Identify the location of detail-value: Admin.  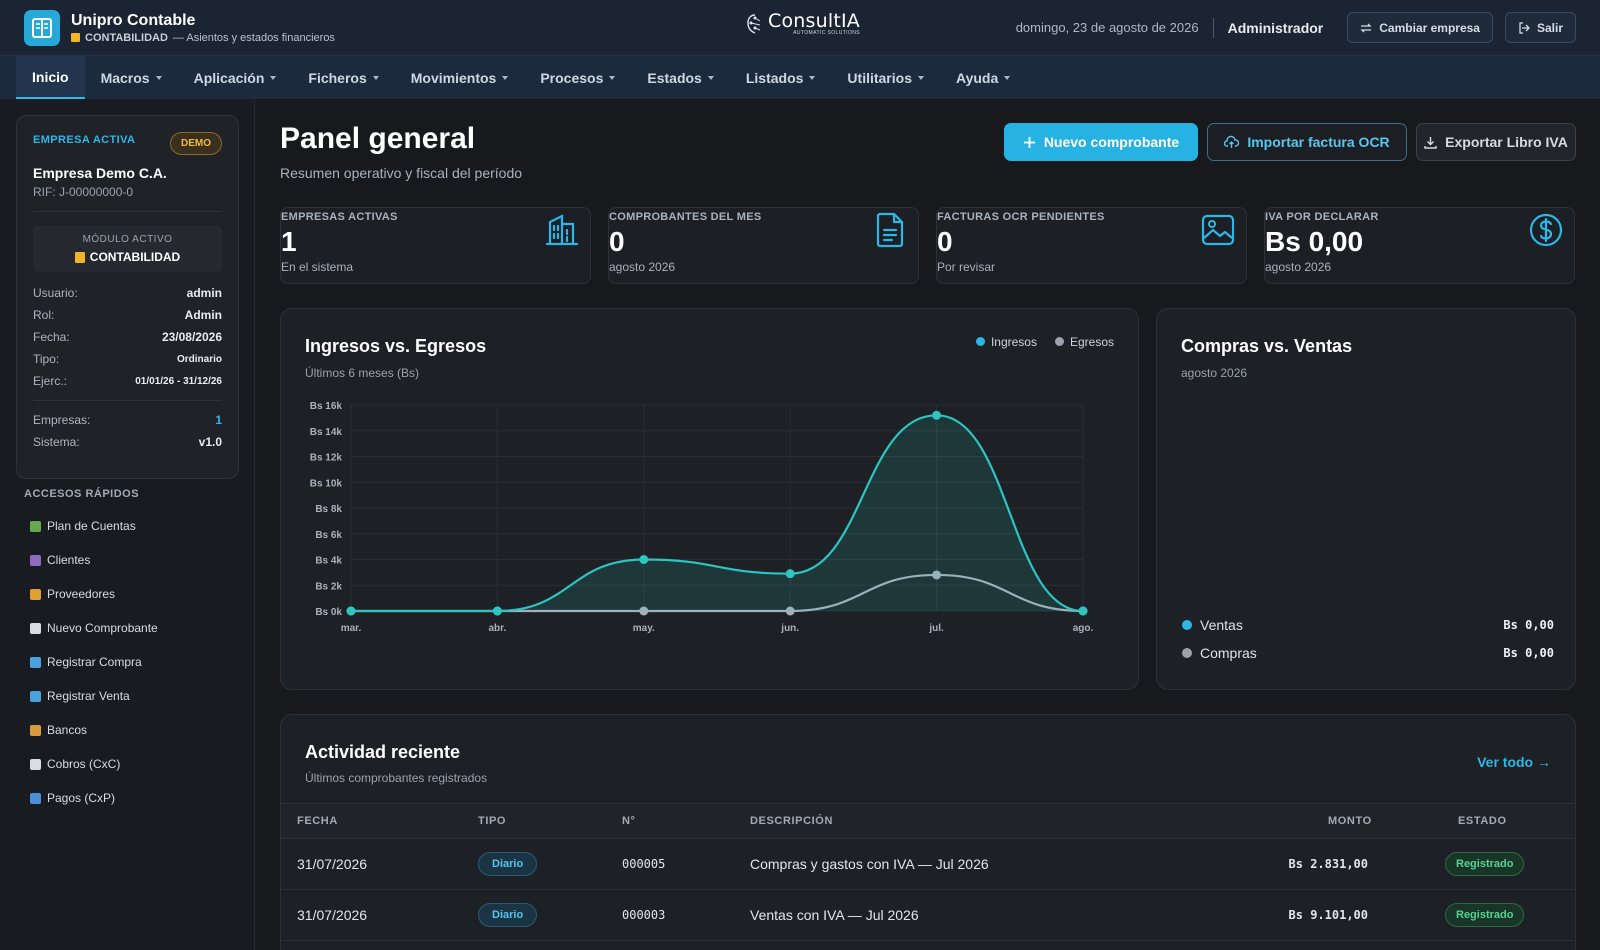
(203, 315).